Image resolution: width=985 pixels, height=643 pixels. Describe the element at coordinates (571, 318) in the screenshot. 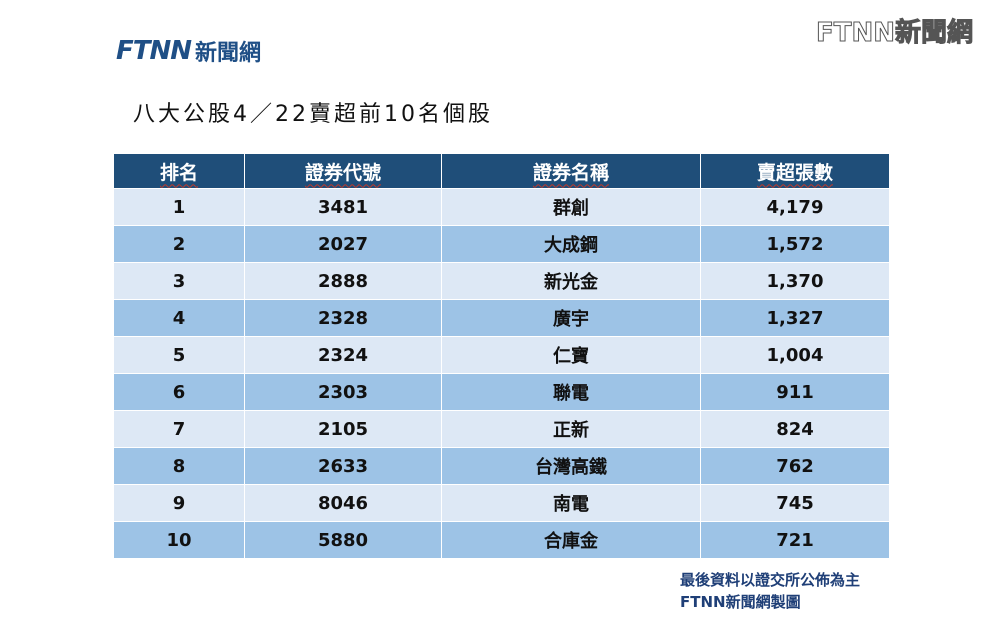

I see `cell-name: 廣宇` at that location.